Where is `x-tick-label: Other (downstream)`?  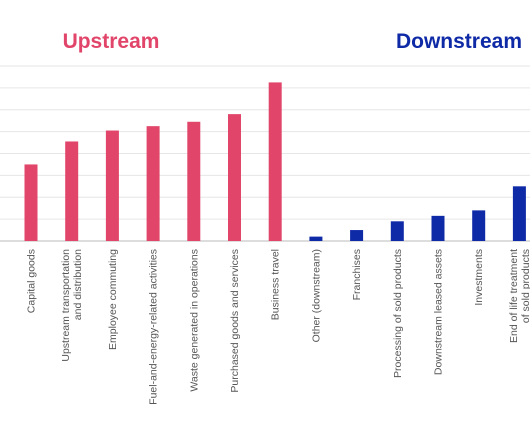
x-tick-label: Other (downstream) is located at coordinates (316, 295).